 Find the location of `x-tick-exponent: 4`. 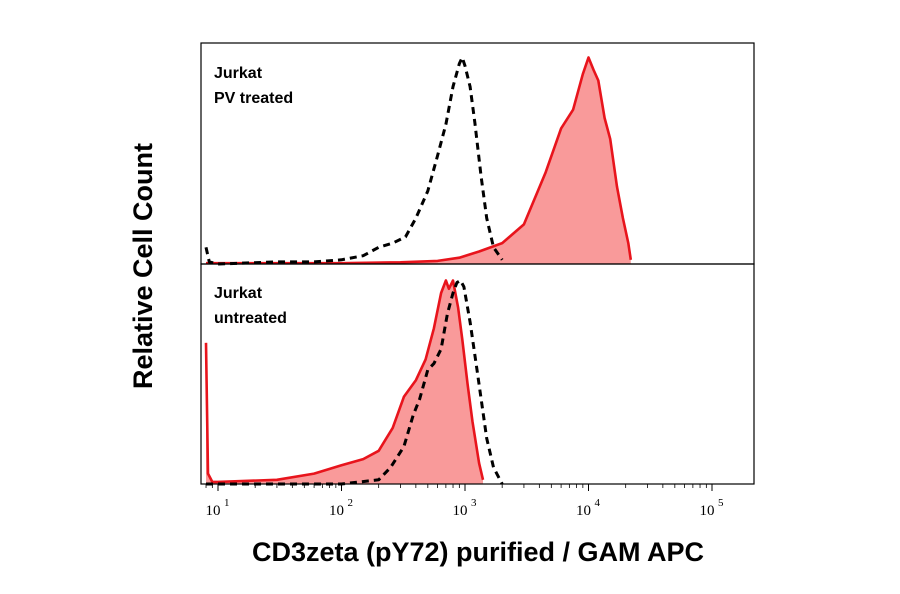

x-tick-exponent: 4 is located at coordinates (598, 503).